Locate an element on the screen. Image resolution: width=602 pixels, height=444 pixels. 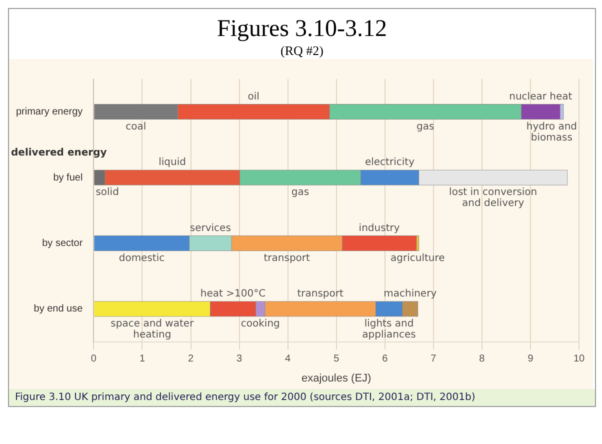
x-tick-label: 7 is located at coordinates (433, 359).